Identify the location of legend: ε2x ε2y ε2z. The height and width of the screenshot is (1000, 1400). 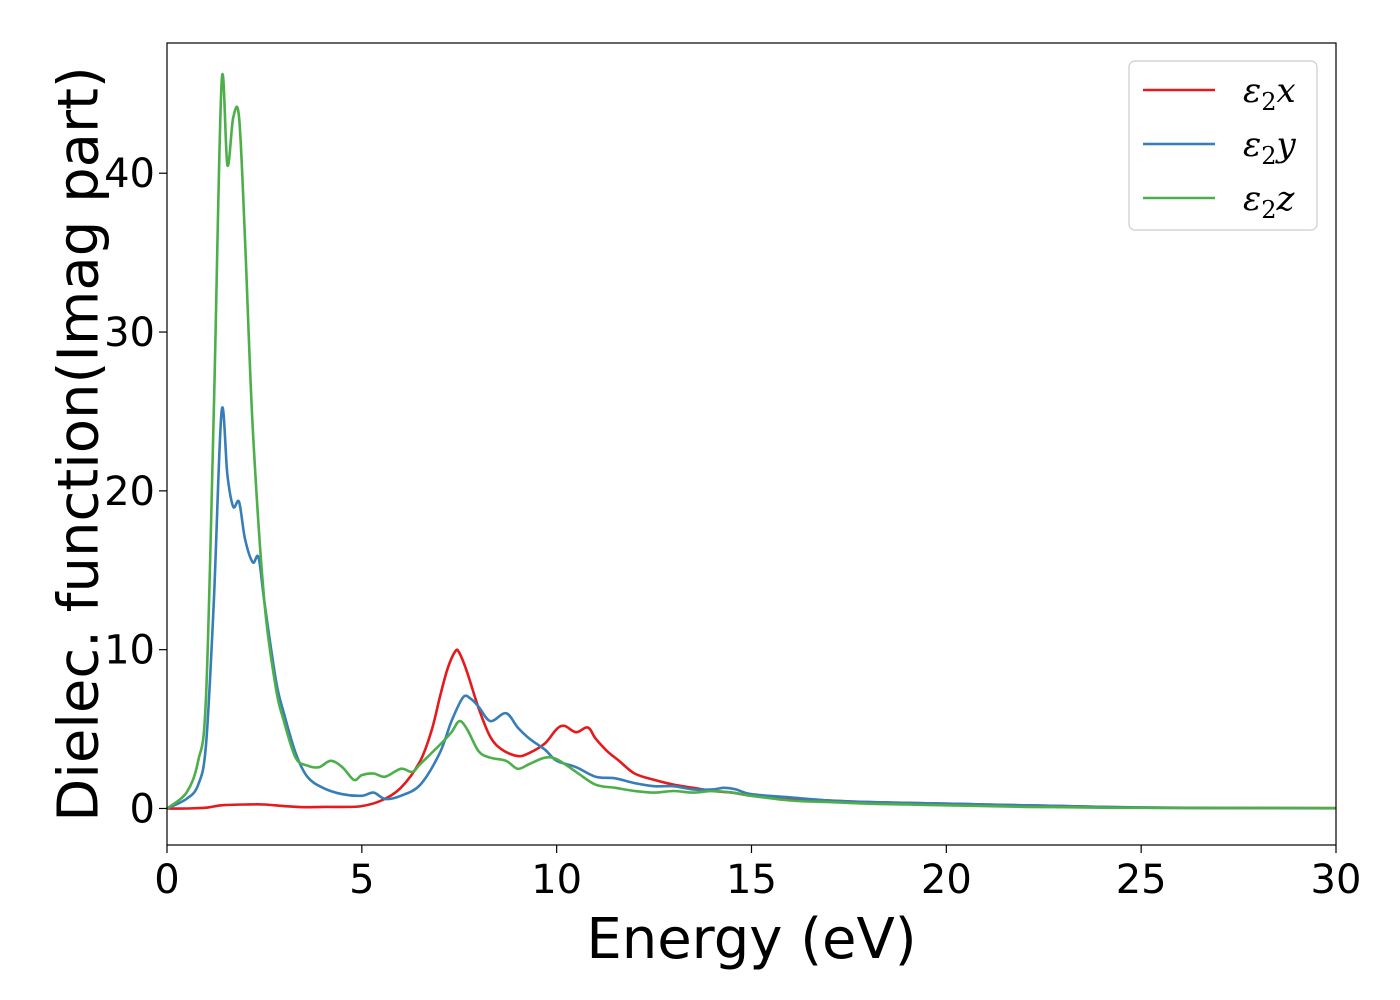
(1223, 145).